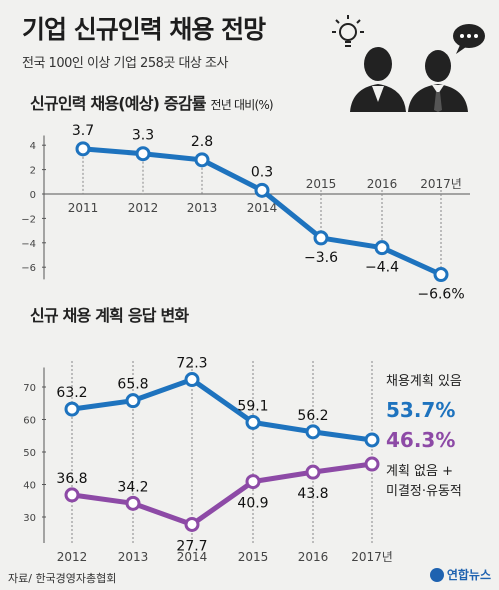 The width and height of the screenshot is (499, 590). What do you see at coordinates (372, 557) in the screenshot?
I see `chart2-x-label: 2017년` at bounding box center [372, 557].